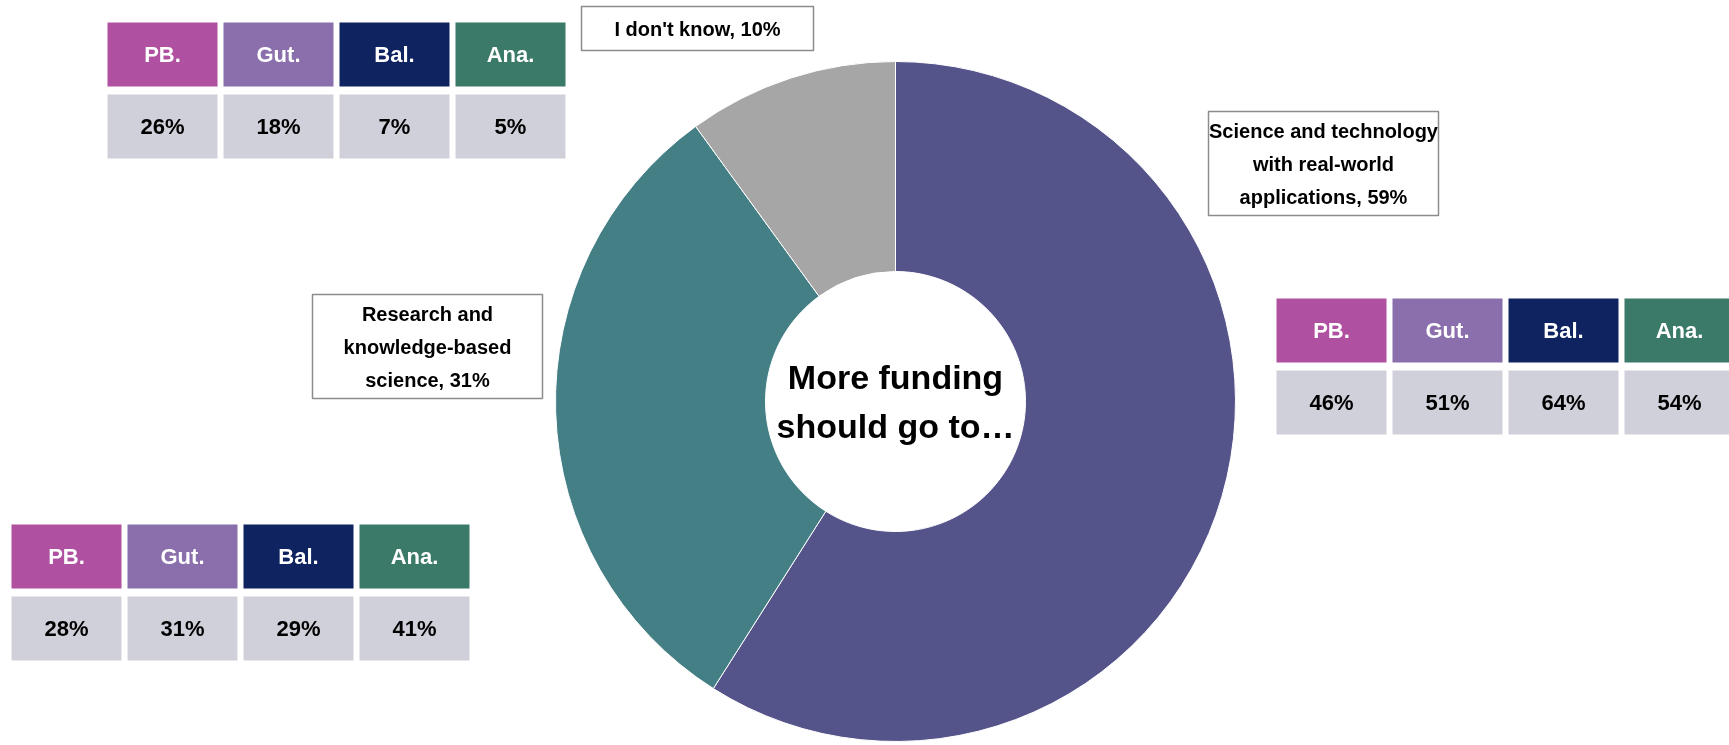 Image resolution: width=1729 pixels, height=745 pixels. I want to click on slice-label: Research and knowledge-based science, 31%, so click(427, 346).